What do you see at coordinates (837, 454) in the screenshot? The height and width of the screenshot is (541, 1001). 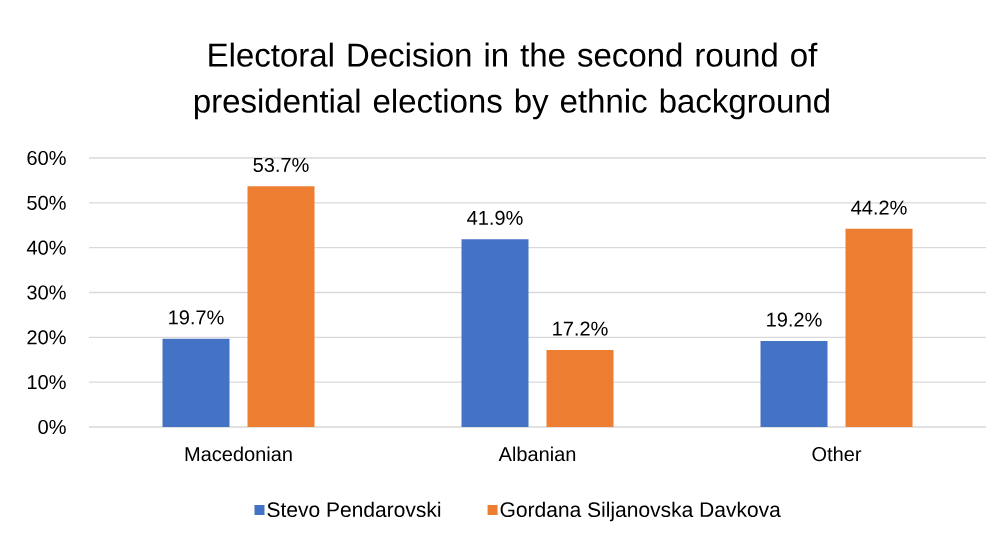 I see `x-tick-label: Other` at bounding box center [837, 454].